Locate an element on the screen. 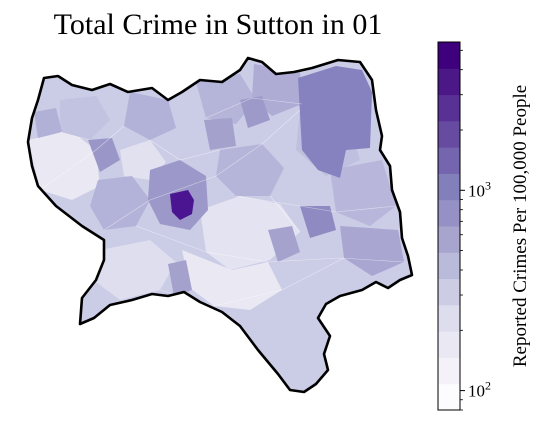  colorbar-tick-label: 10³ is located at coordinates (479, 189).